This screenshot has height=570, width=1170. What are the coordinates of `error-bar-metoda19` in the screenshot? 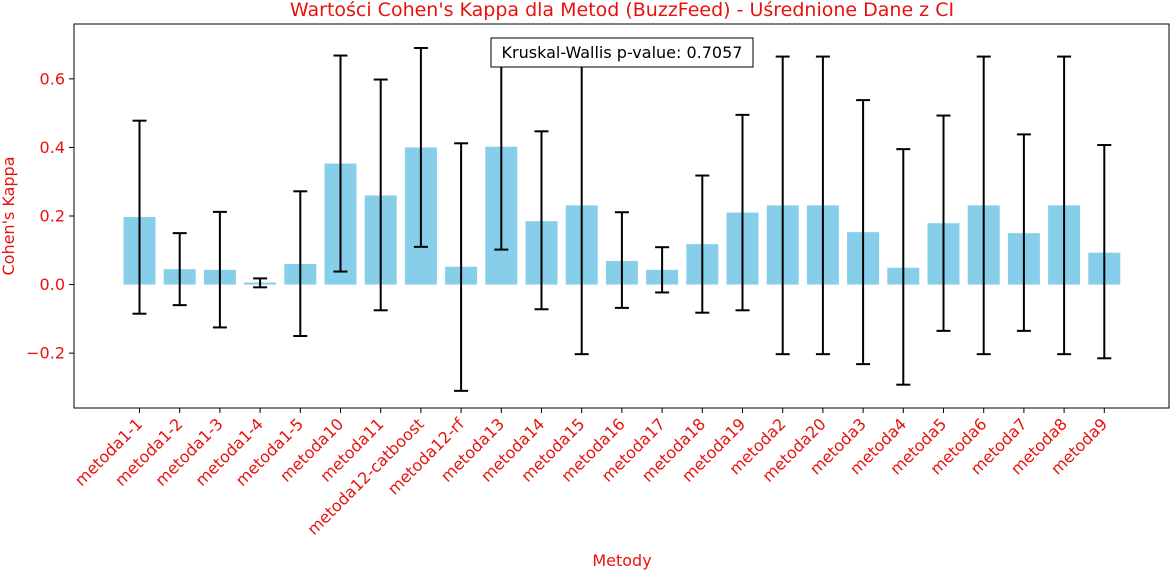 It's located at (742, 212).